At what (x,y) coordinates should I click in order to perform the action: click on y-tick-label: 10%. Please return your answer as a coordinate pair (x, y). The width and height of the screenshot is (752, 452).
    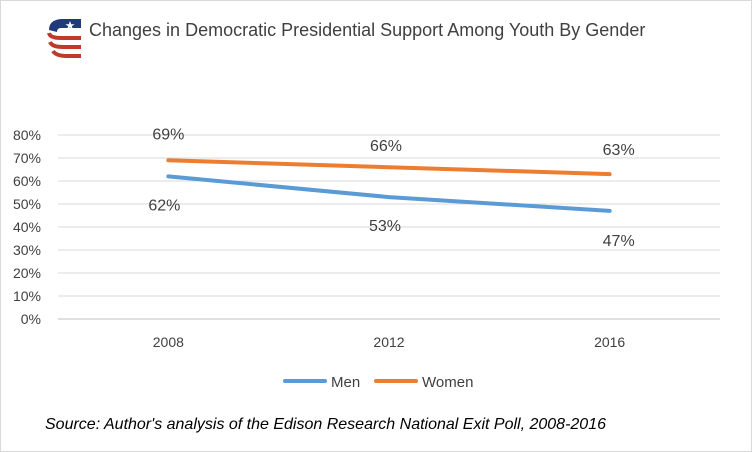
    Looking at the image, I should click on (27, 296).